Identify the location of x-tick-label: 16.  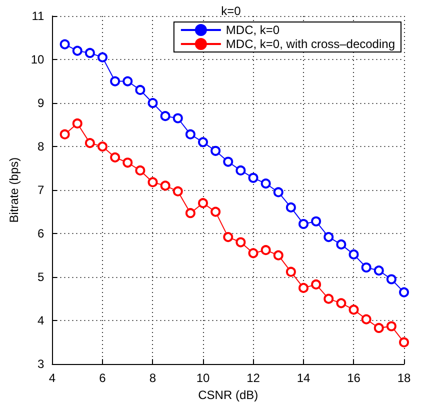
(354, 378).